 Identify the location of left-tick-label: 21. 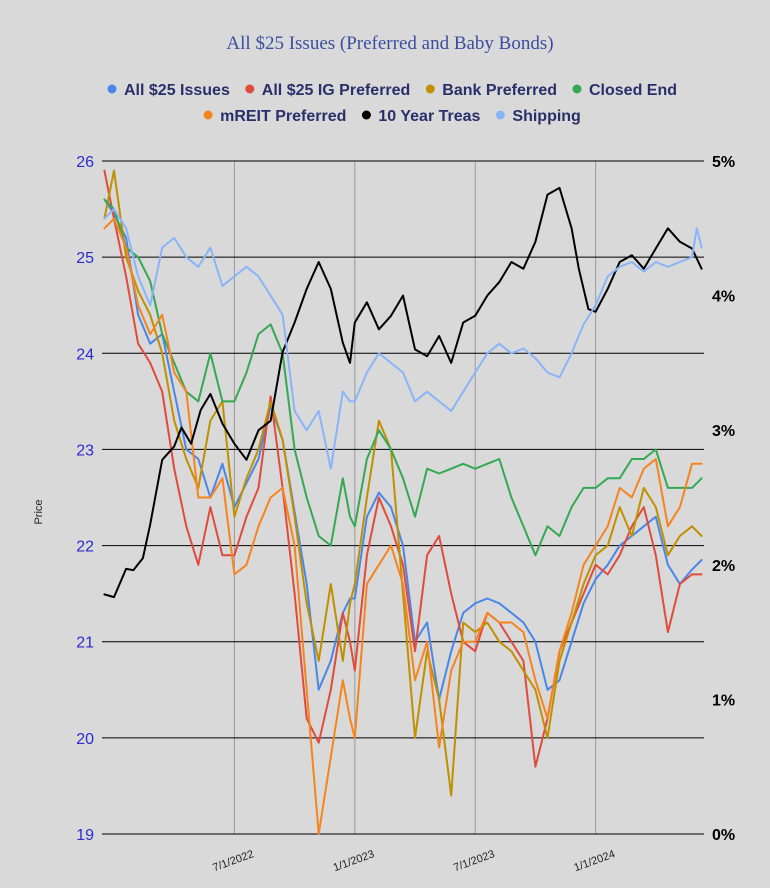
(85, 643).